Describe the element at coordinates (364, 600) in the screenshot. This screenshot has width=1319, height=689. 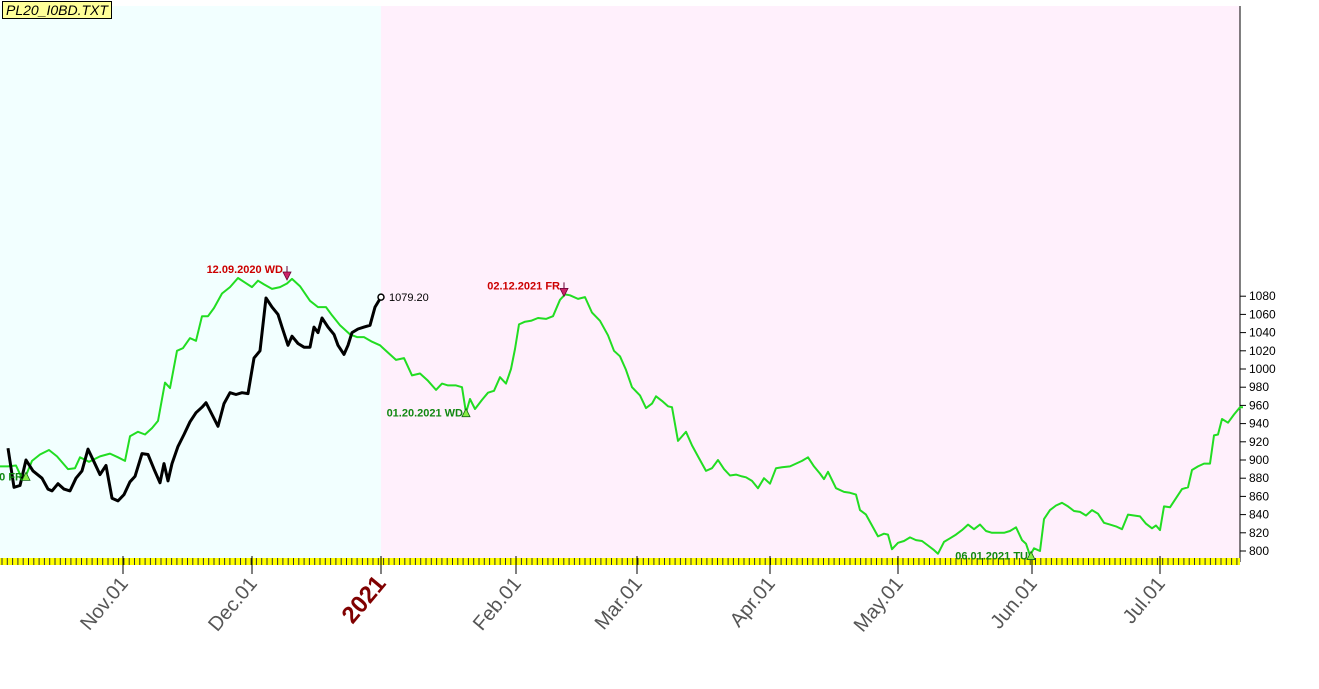
I see `x-tick-label-year: 2021` at that location.